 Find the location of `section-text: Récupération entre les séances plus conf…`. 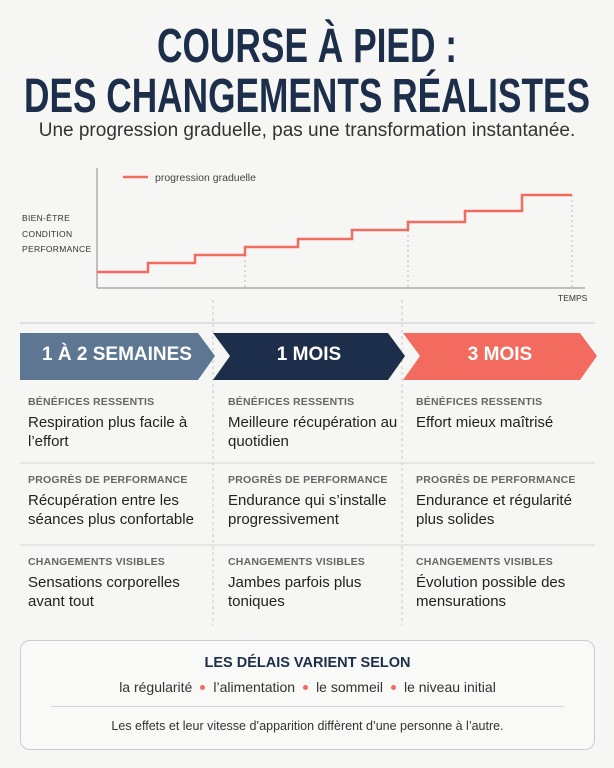

section-text: Récupération entre les séances plus conf… is located at coordinates (111, 510).